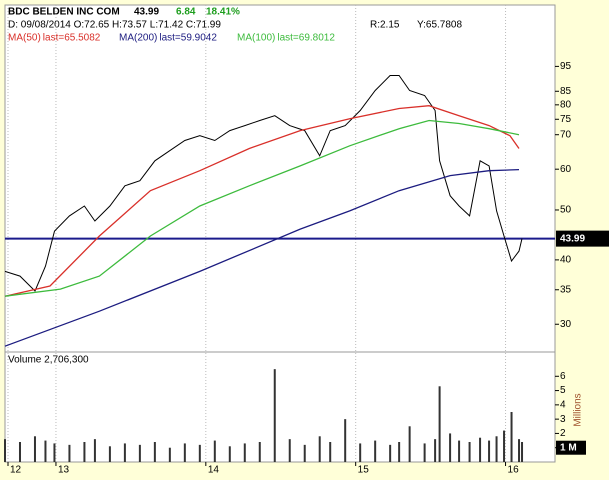 The height and width of the screenshot is (480, 609). I want to click on y-tick-label: 60, so click(566, 169).